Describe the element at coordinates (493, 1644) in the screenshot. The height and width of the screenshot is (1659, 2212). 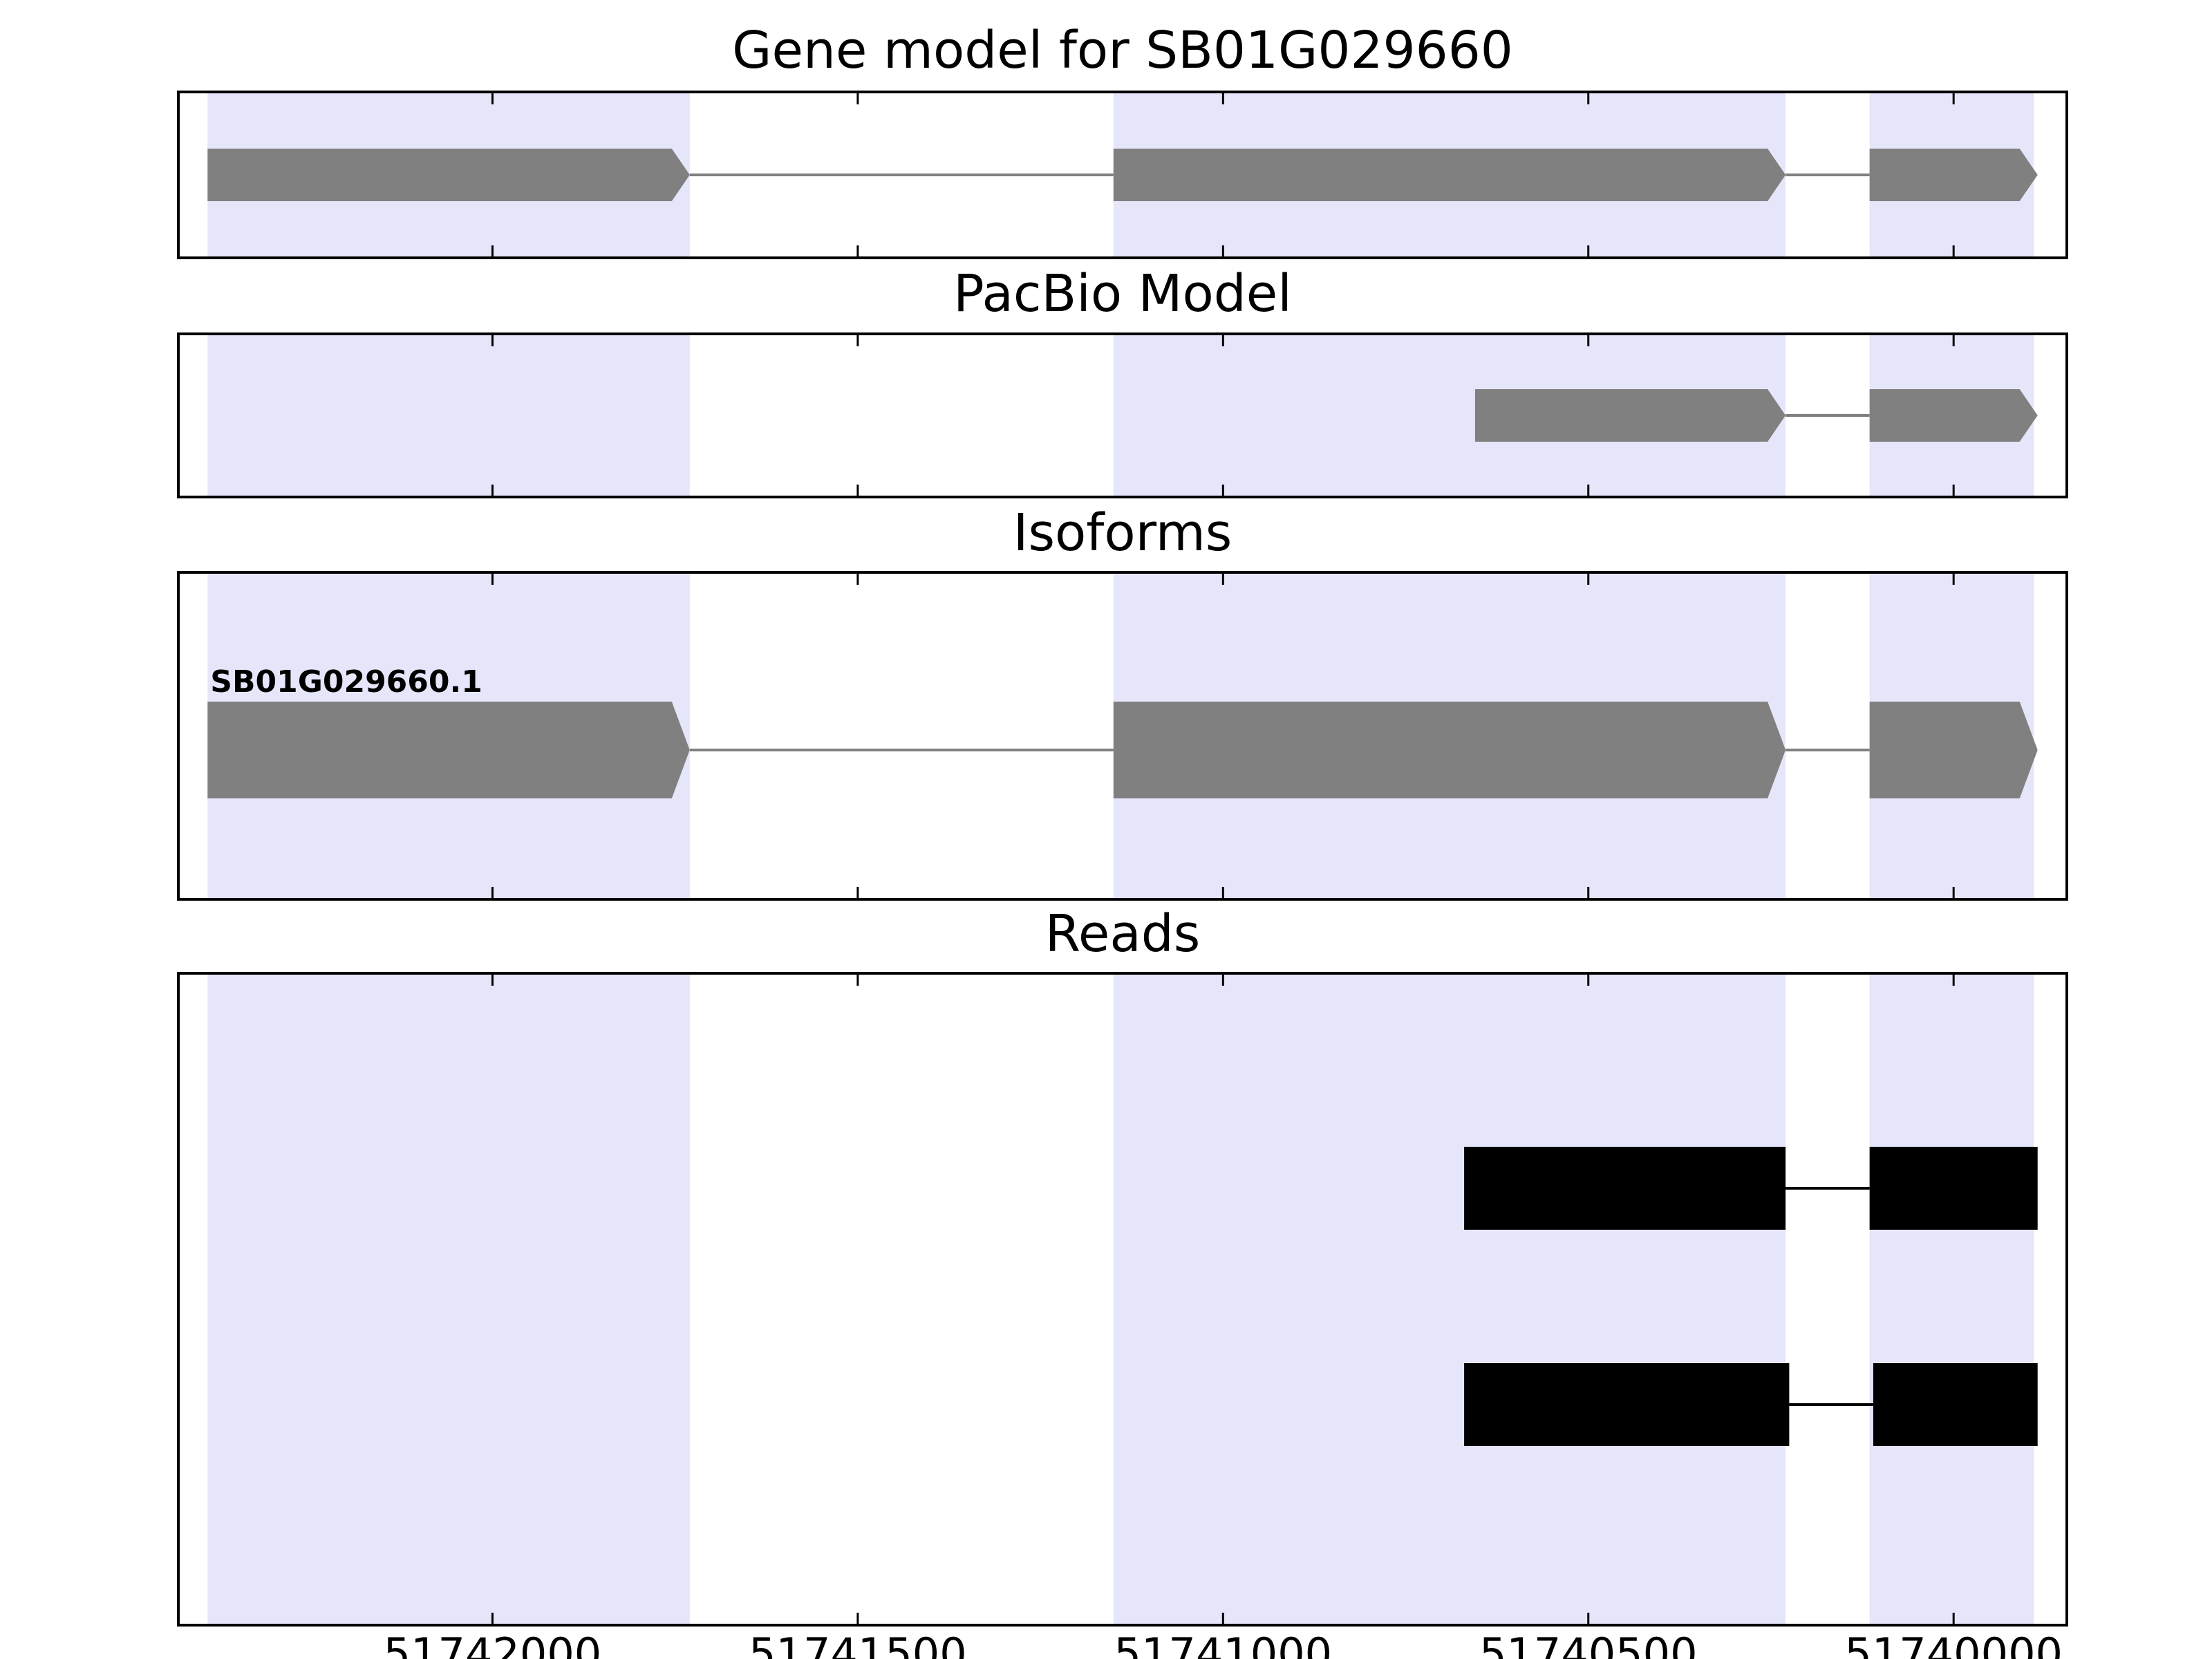
I see `x-tick-label: 51742000` at that location.